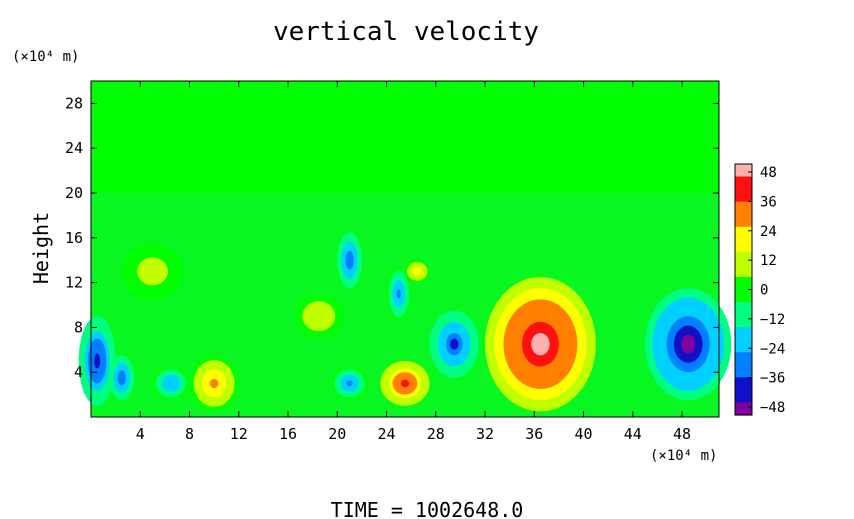  What do you see at coordinates (74, 283) in the screenshot?
I see `y-tick-label-2: 12` at bounding box center [74, 283].